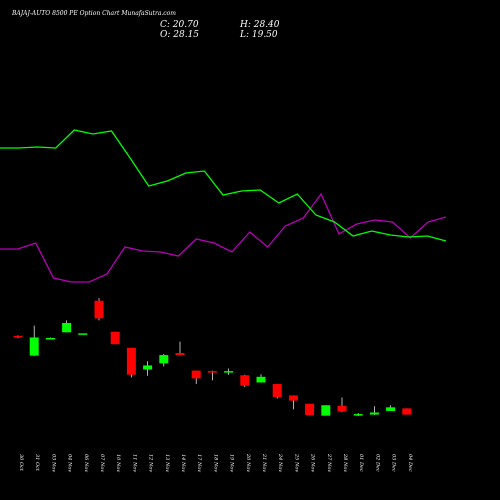 This screenshot has width=500, height=500. What do you see at coordinates (410, 463) in the screenshot?
I see `x-tick-label: 04 Dec` at bounding box center [410, 463].